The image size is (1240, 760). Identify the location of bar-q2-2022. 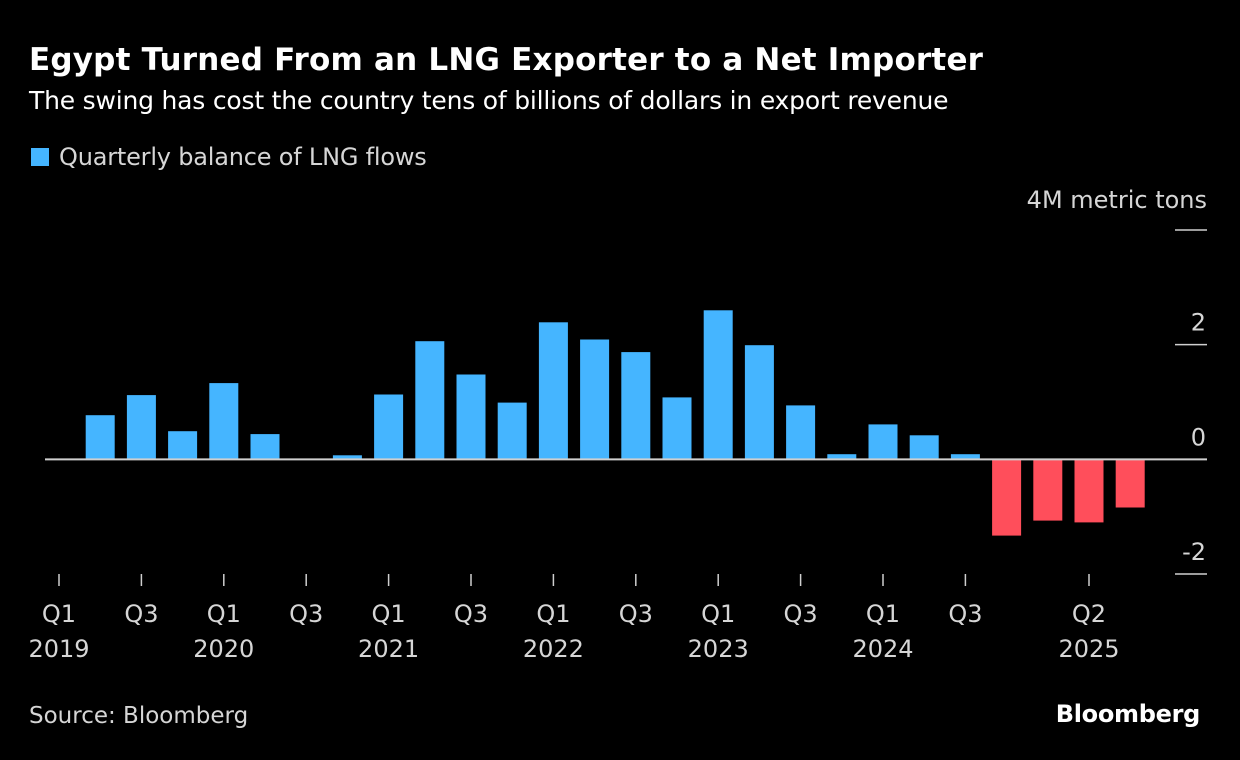
(595, 399).